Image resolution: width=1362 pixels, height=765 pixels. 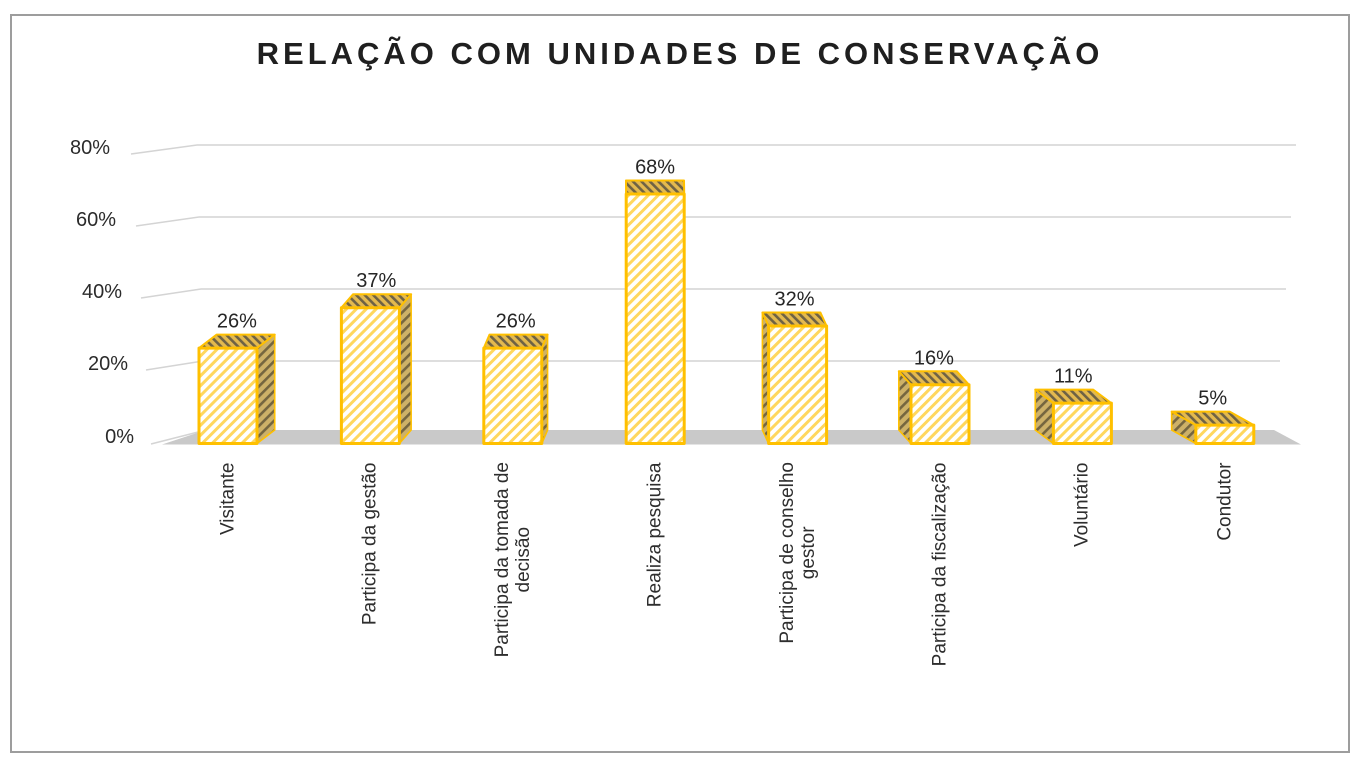 I want to click on category-label-conselho-gestor: Participa de conselho gestor, so click(x=798, y=553).